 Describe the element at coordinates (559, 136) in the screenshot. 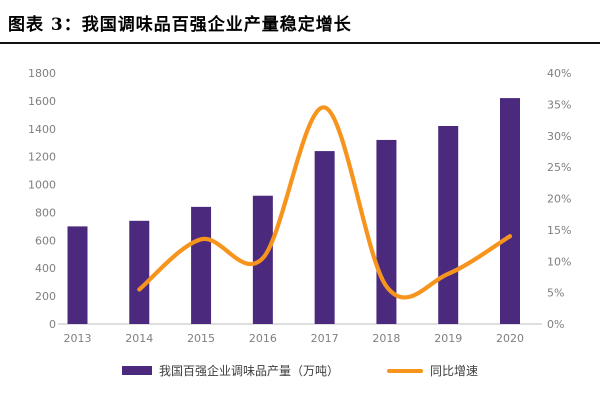

I see `right-axis-tick-30%: 30%` at that location.